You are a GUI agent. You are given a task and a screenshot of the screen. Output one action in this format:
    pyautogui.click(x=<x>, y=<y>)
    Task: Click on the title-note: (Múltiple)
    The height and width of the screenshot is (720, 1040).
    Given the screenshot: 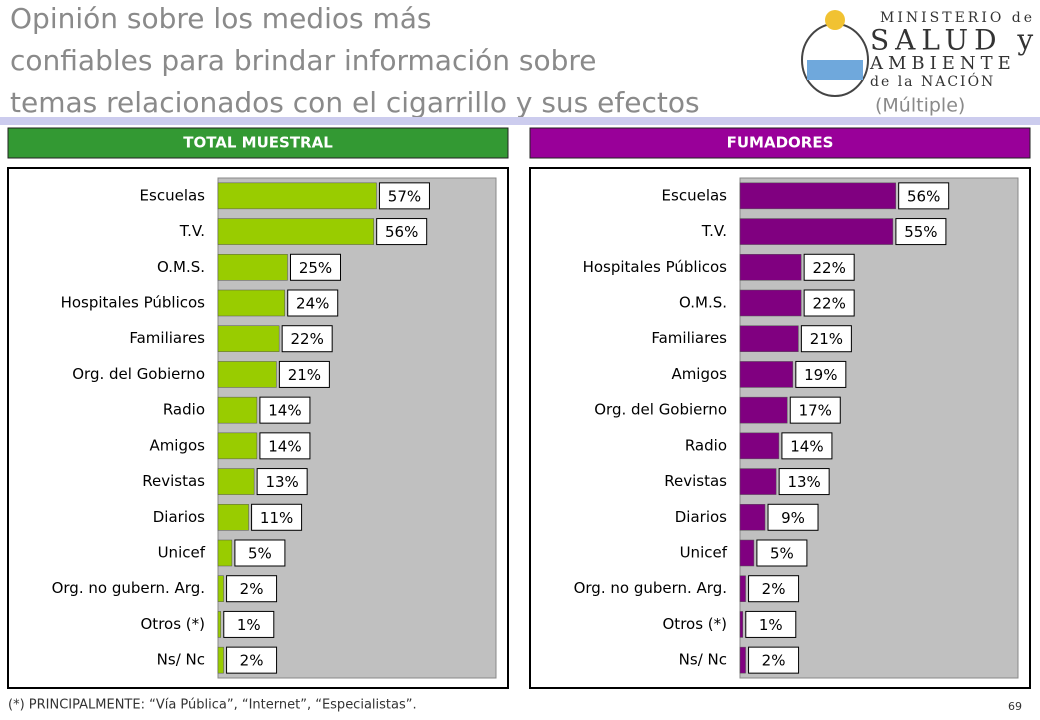 What is the action you would take?
    pyautogui.click(x=920, y=106)
    